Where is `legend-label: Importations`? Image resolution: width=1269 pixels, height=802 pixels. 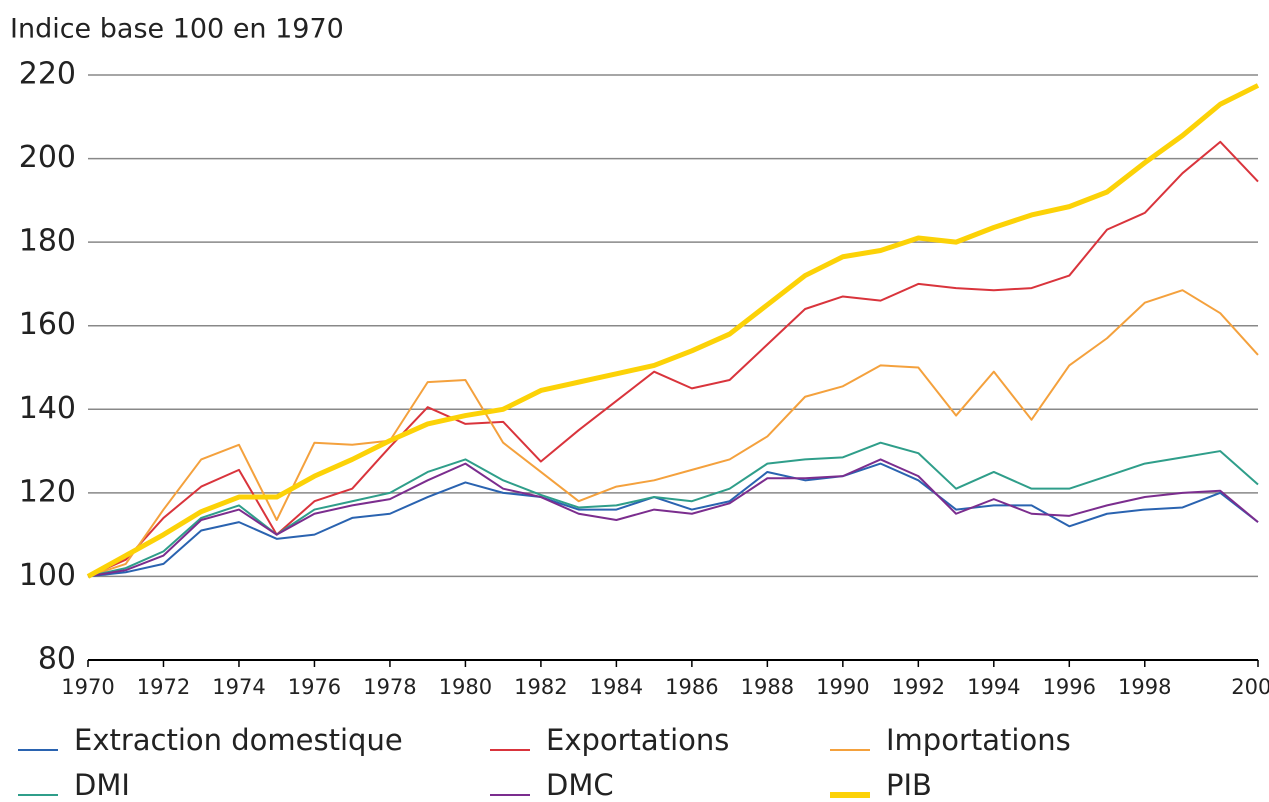
legend-label: Importations is located at coordinates (978, 740).